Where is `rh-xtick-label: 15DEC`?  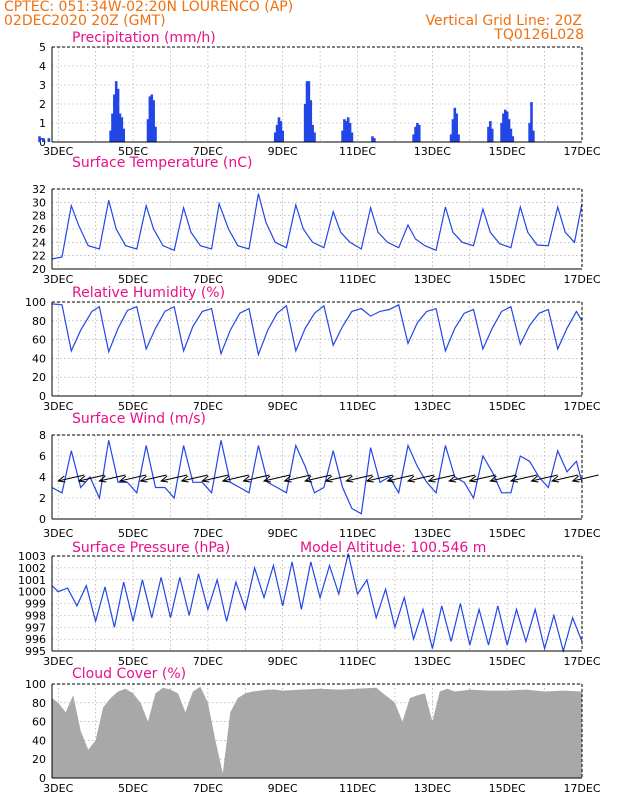
rh-xtick-label: 15DEC is located at coordinates (507, 406).